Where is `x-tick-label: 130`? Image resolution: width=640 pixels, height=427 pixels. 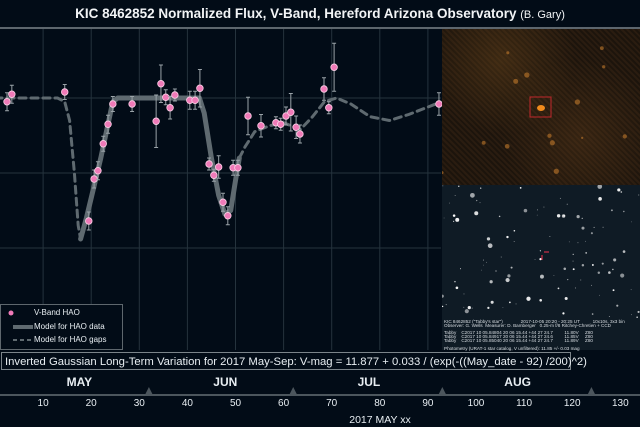 x-tick-label: 130 is located at coordinates (620, 403).